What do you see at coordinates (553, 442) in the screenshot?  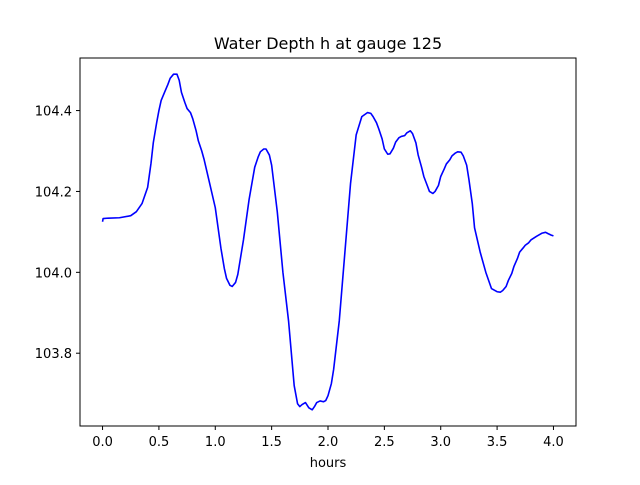 I see `x-tick-label: 4.0` at bounding box center [553, 442].